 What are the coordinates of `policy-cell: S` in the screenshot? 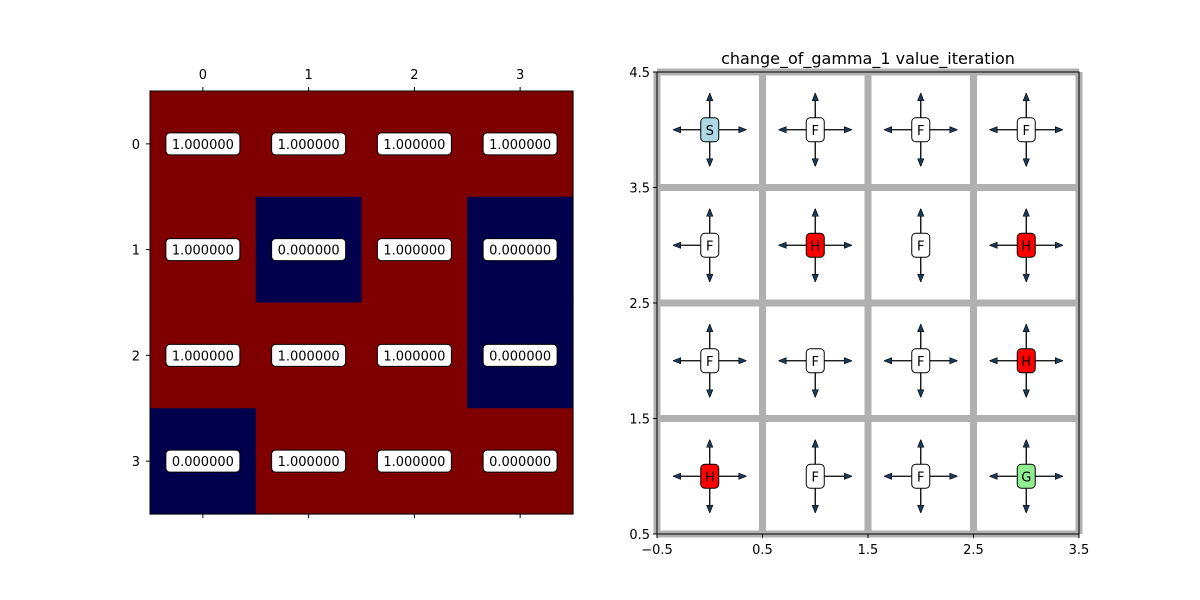 It's located at (710, 130).